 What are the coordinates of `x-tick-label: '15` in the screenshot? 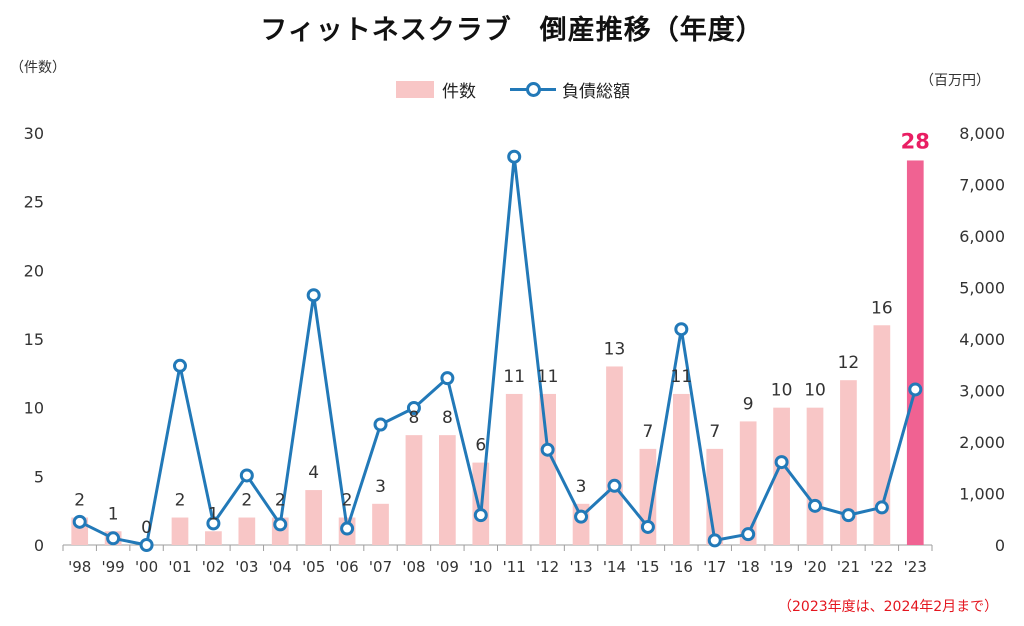 It's located at (647, 567).